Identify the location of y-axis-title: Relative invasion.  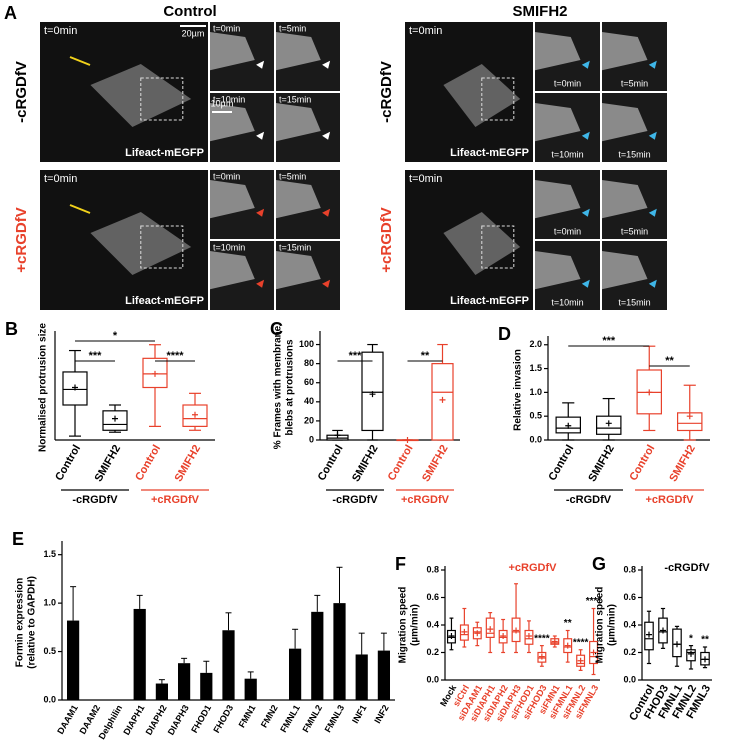
(518, 390).